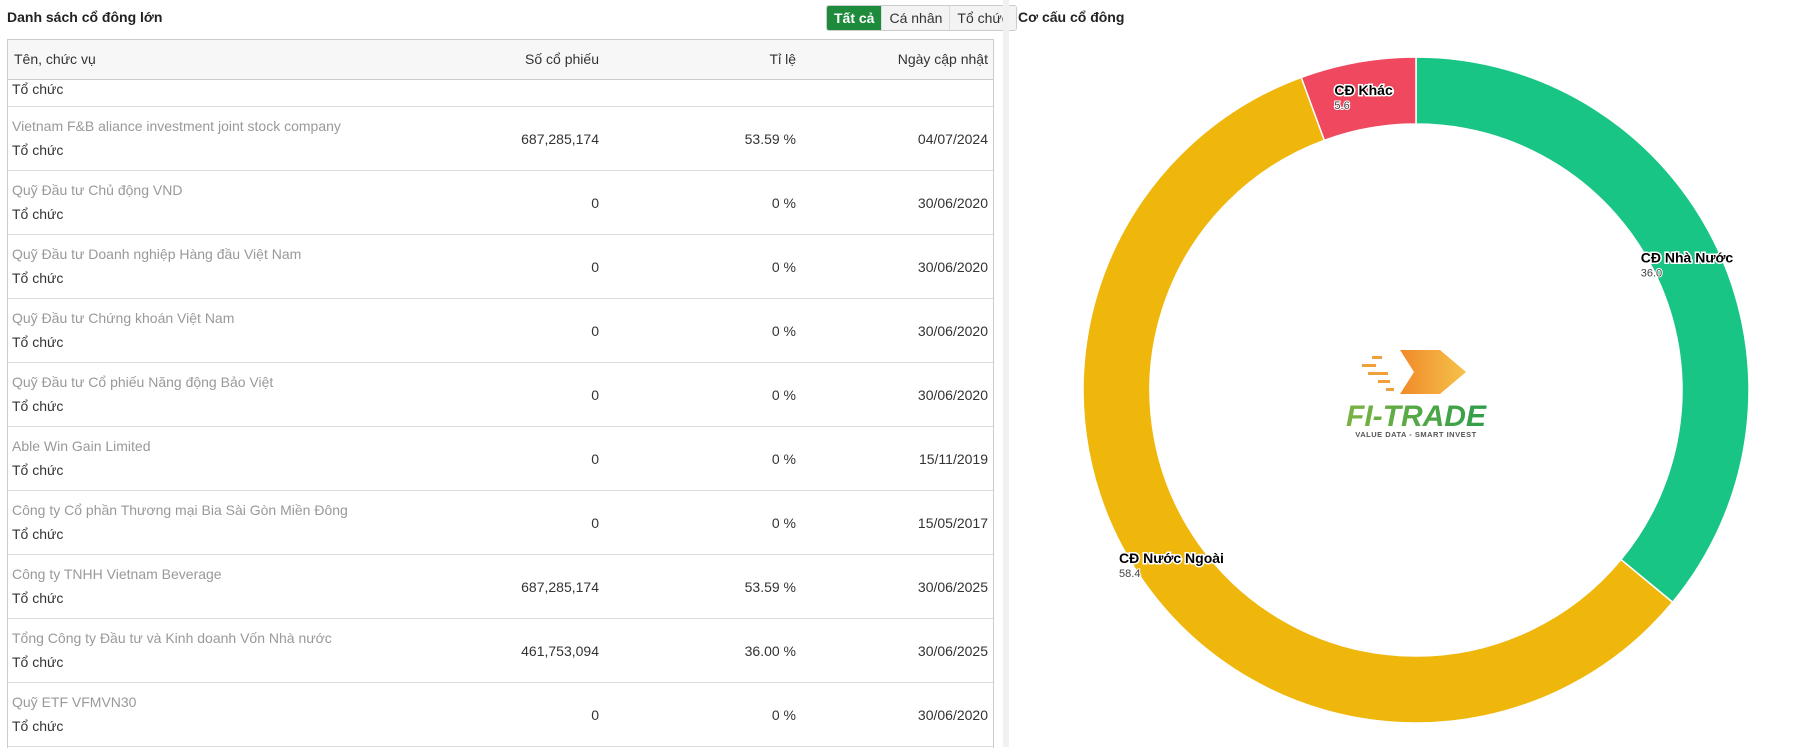 This screenshot has width=1802, height=748. Describe the element at coordinates (915, 18) in the screenshot. I see `filter-button: Cá nhân` at that location.